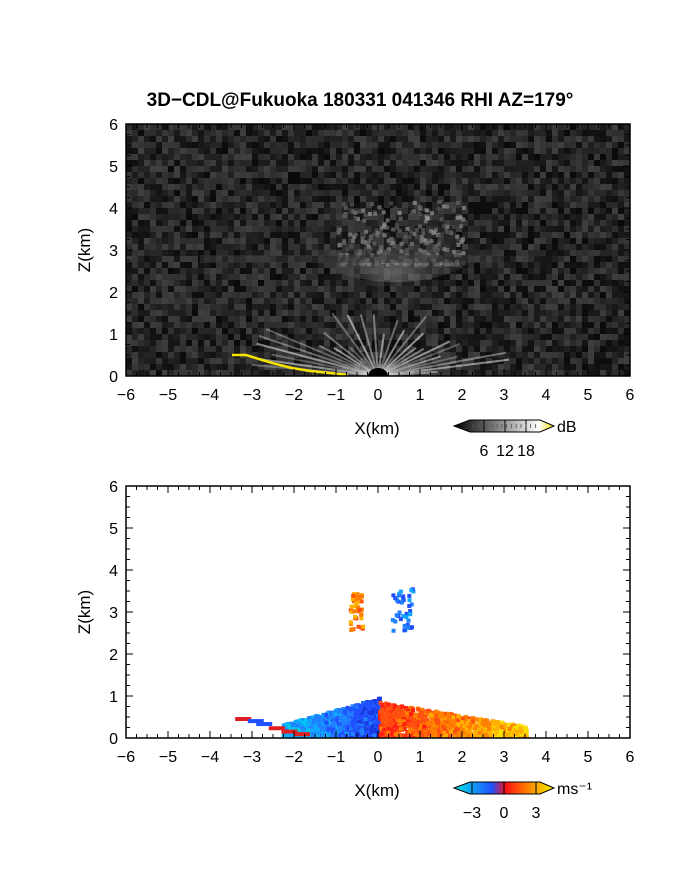 The height and width of the screenshot is (880, 680). I want to click on intensity-x-tick-label: 1, so click(420, 395).